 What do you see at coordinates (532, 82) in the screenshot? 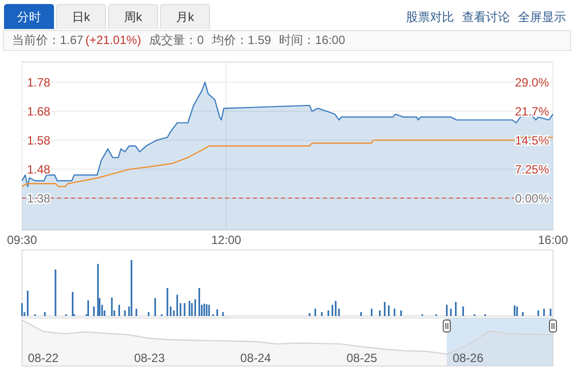
I see `y2-tick-label: 29.0%` at bounding box center [532, 82].